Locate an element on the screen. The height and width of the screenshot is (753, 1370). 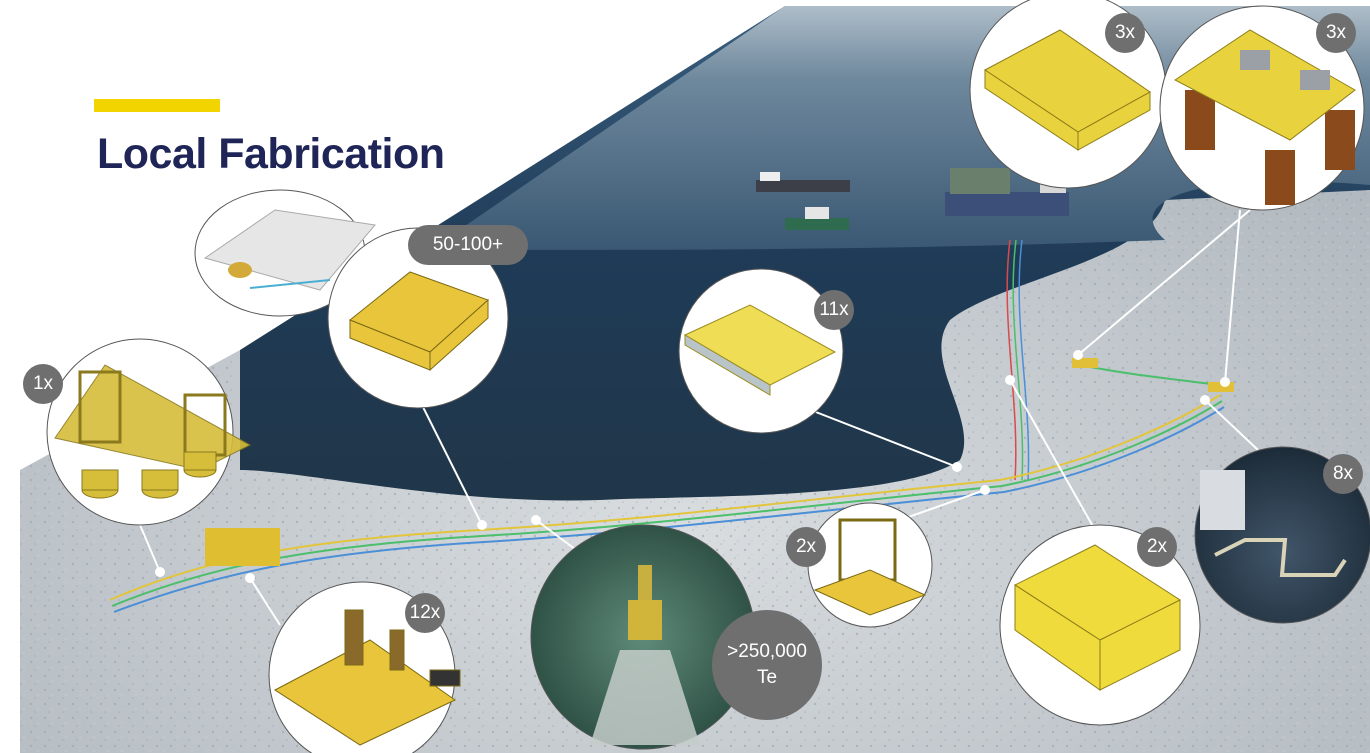
callout-mattresses is located at coordinates (285, 253).